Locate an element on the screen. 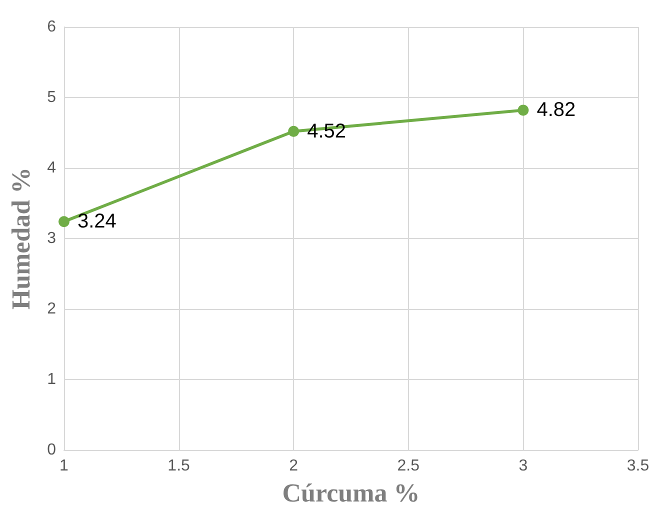  x-tick-label: 1 is located at coordinates (64, 466).